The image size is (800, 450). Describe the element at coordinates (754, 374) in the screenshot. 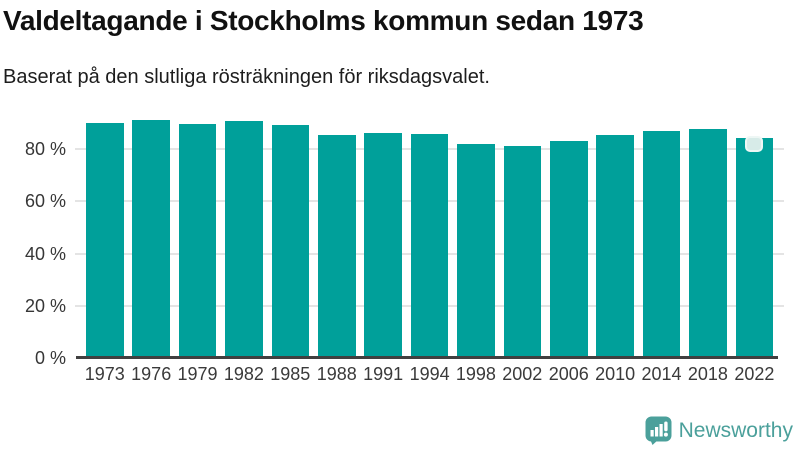

I see `x-tick-label: 2022` at that location.